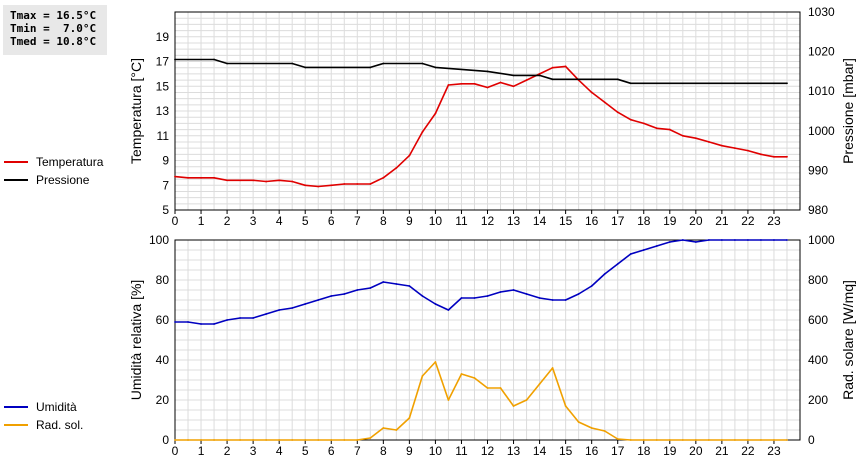  I want to click on legend-swatch-rad-sol, so click(16, 425).